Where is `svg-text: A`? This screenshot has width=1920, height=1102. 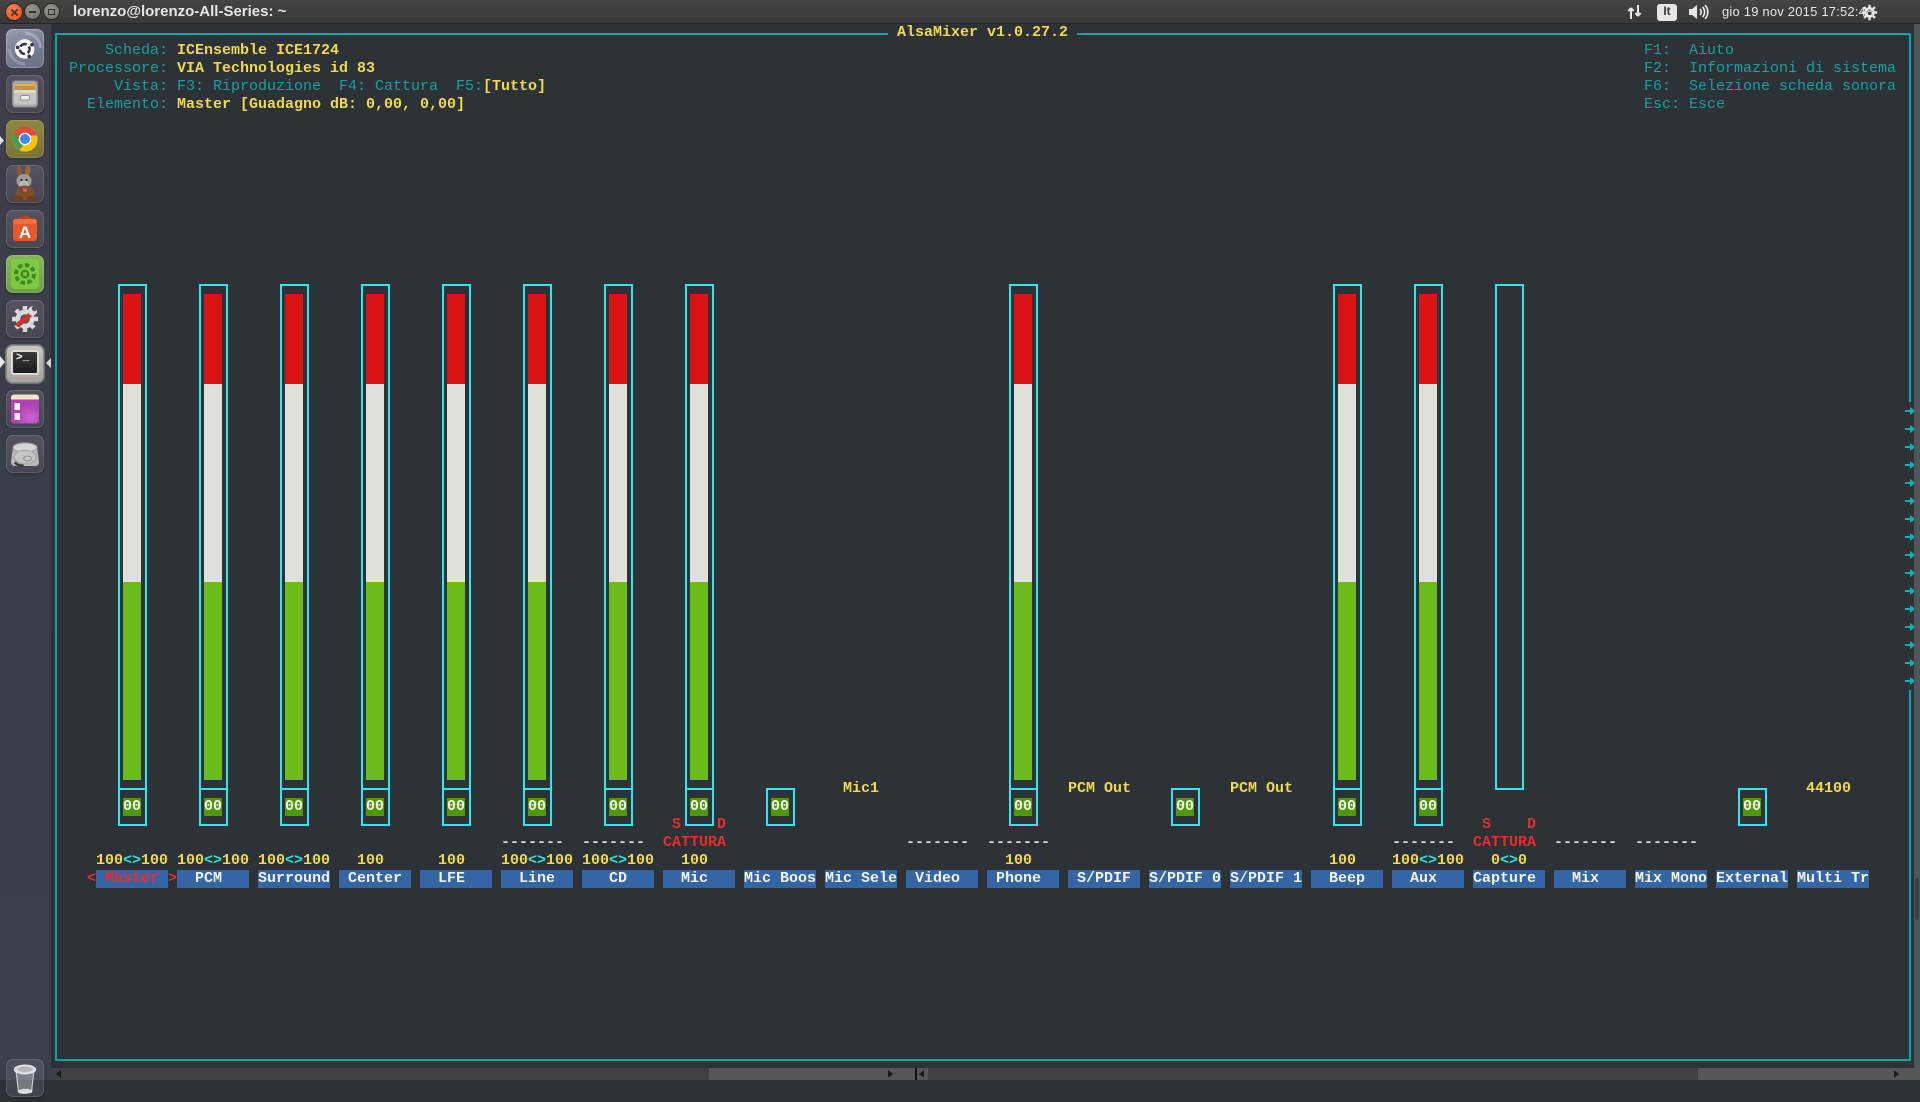 svg-text: A is located at coordinates (25, 232).